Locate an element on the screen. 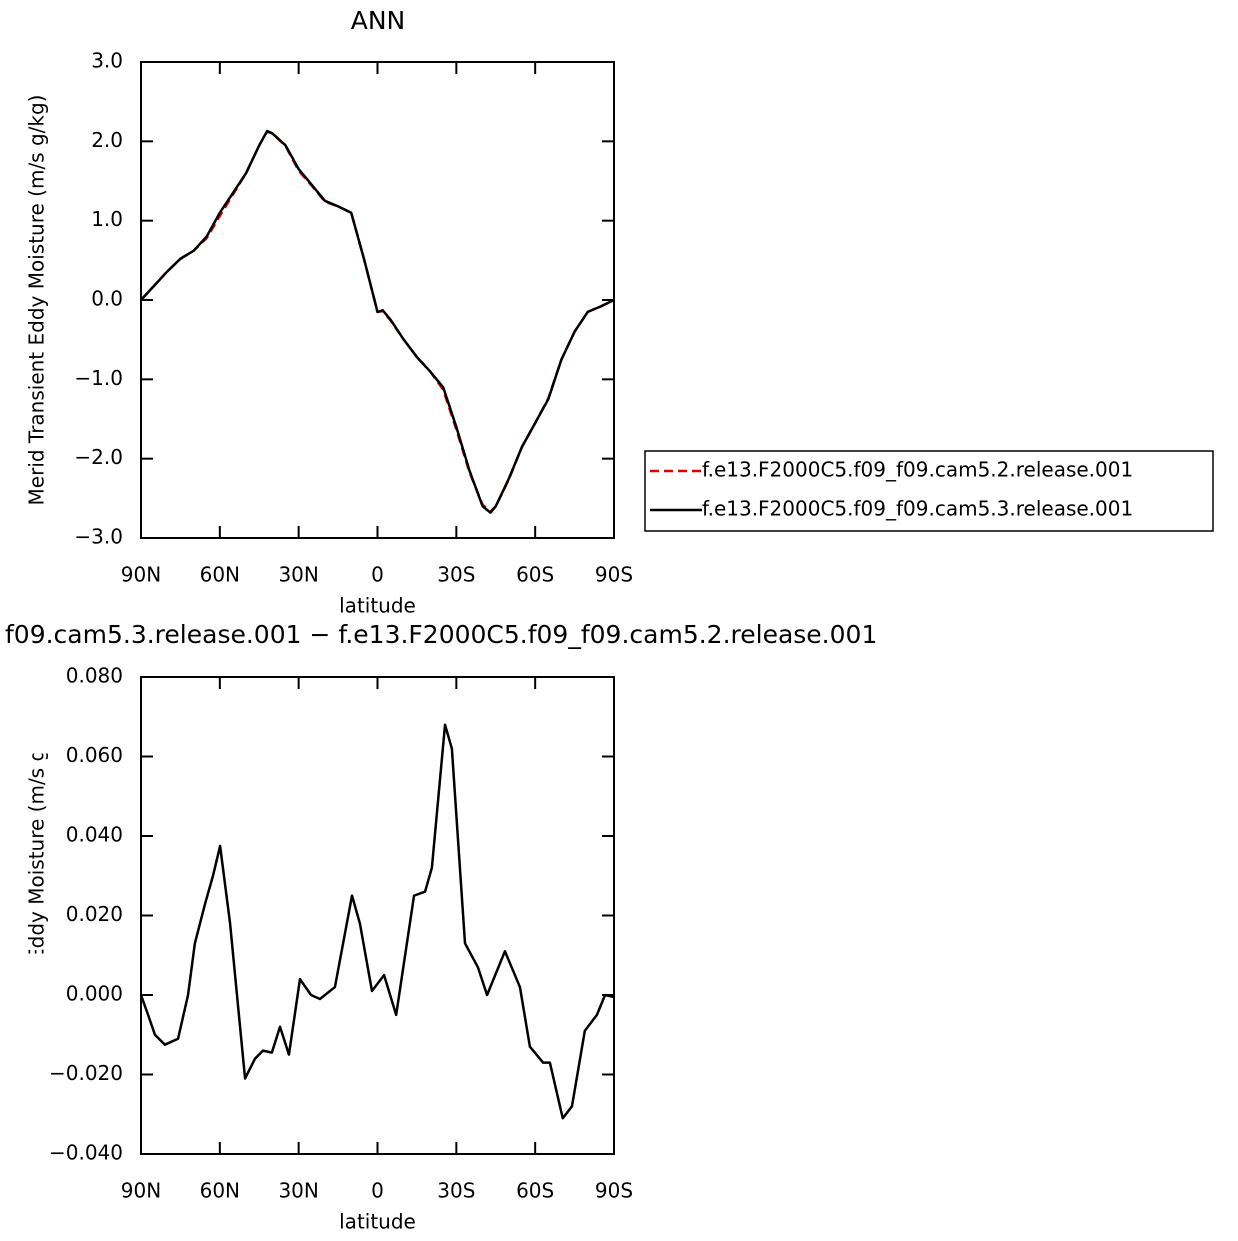  y-tick-label: 0.000 is located at coordinates (94, 994).